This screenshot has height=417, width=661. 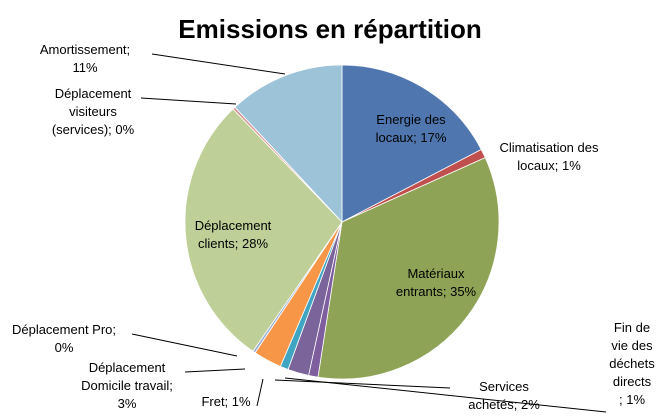 What do you see at coordinates (632, 399) in the screenshot?
I see `slice-label-line: ; 1%` at bounding box center [632, 399].